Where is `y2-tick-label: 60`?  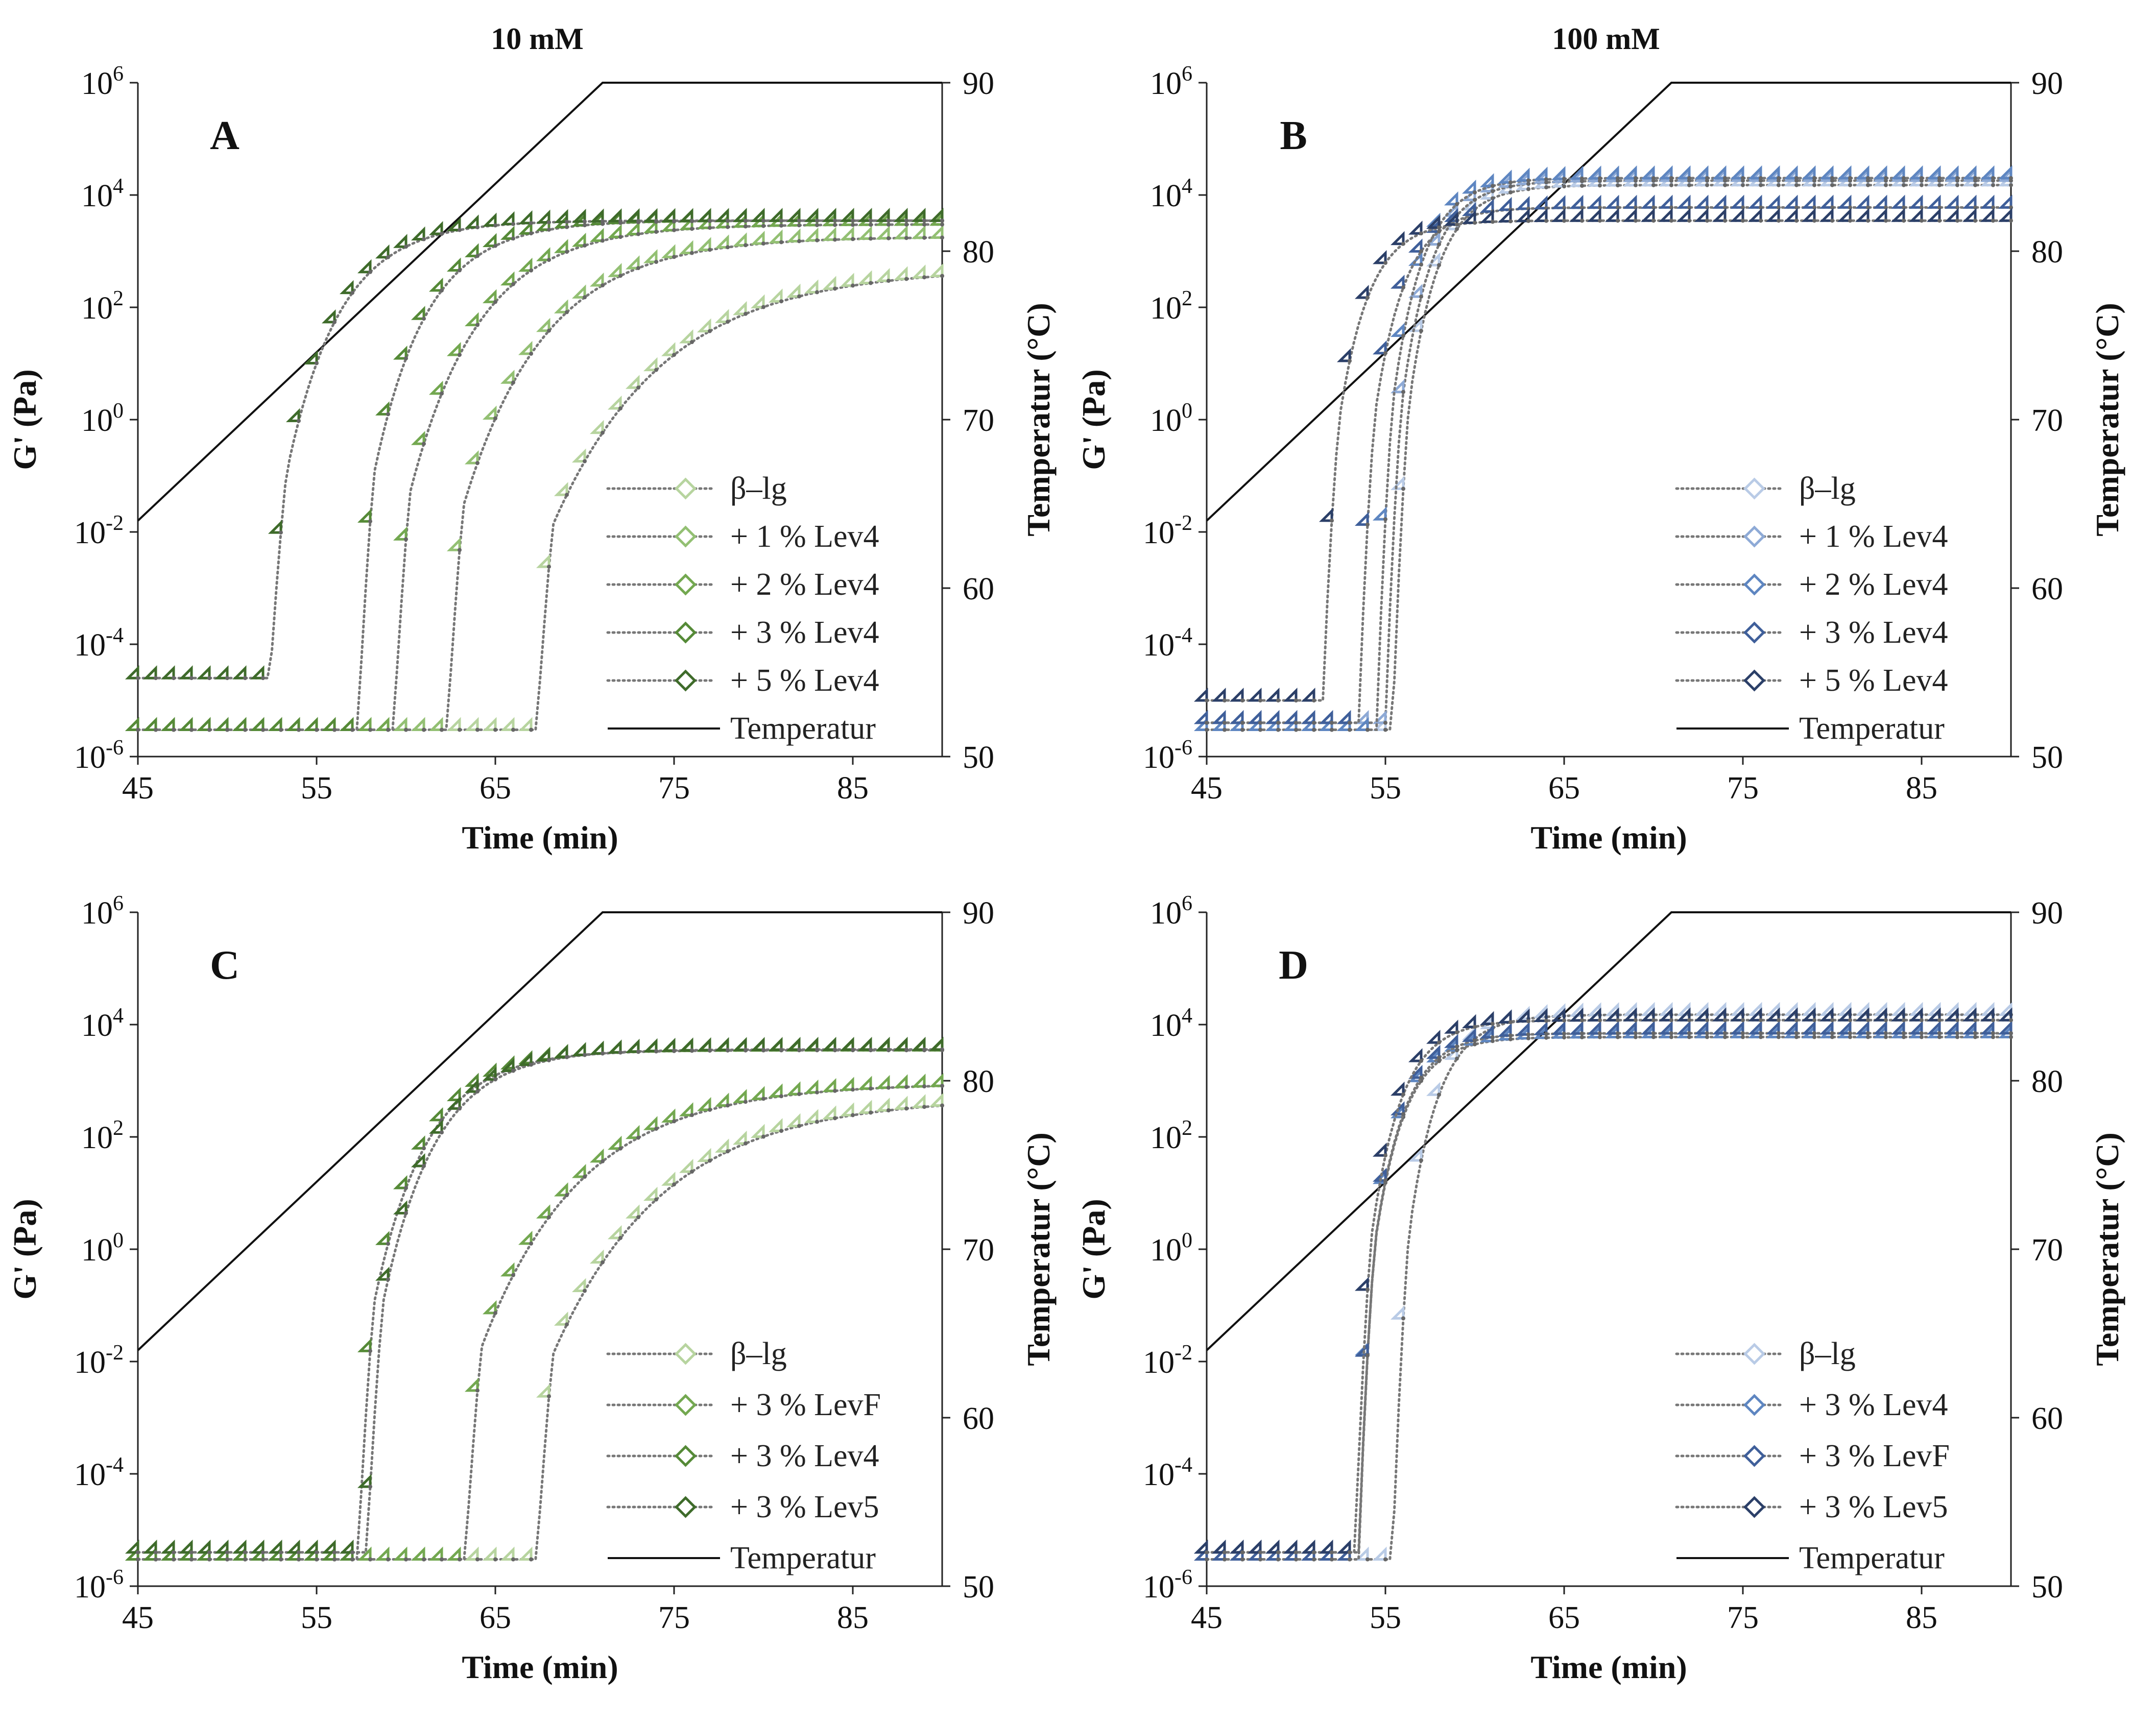
y2-tick-label: 60 is located at coordinates (2047, 1418).